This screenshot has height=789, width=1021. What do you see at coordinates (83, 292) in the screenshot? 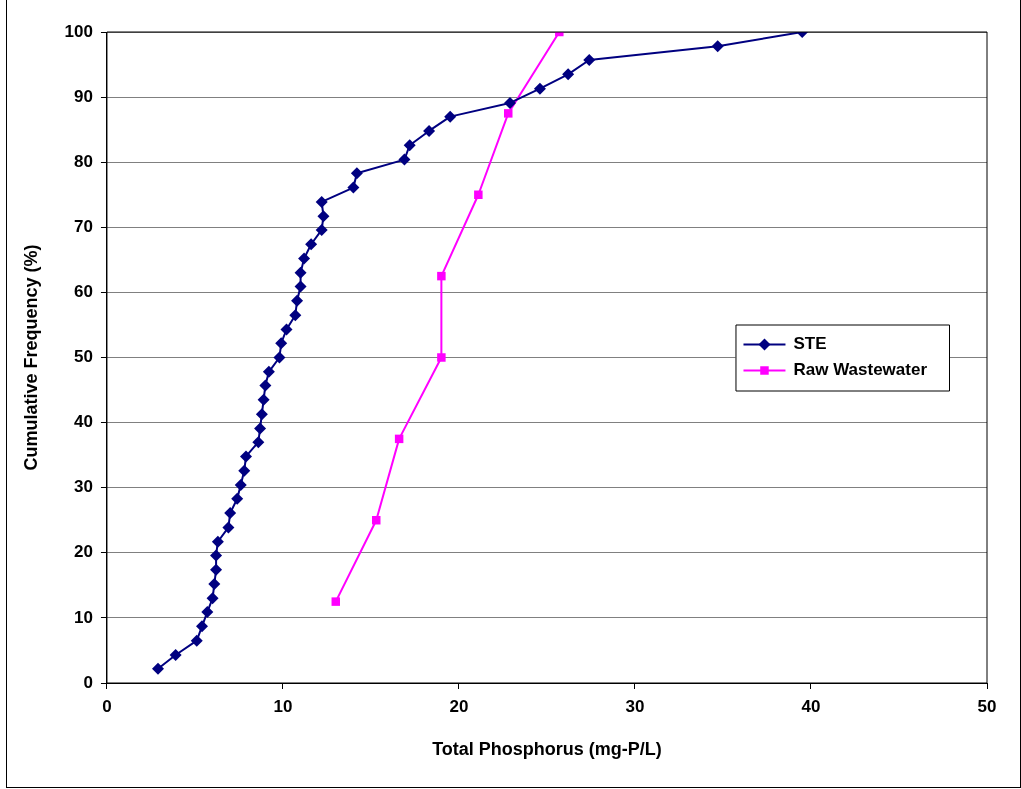
I see `y-tick-label: 60` at bounding box center [83, 292].